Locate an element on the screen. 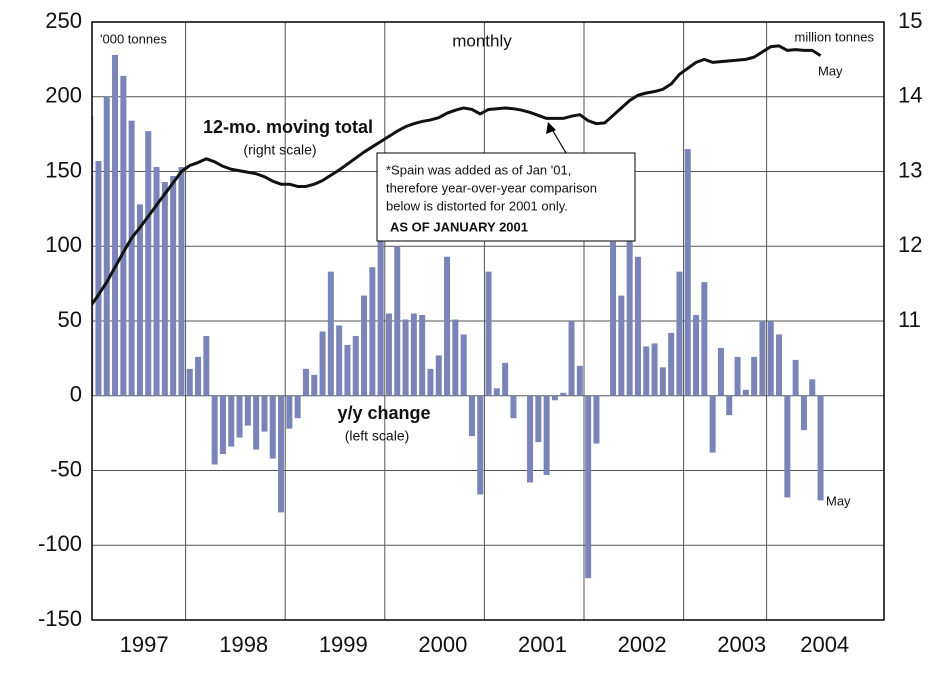 The width and height of the screenshot is (947, 674). y2-tick-label: 12 is located at coordinates (910, 244).